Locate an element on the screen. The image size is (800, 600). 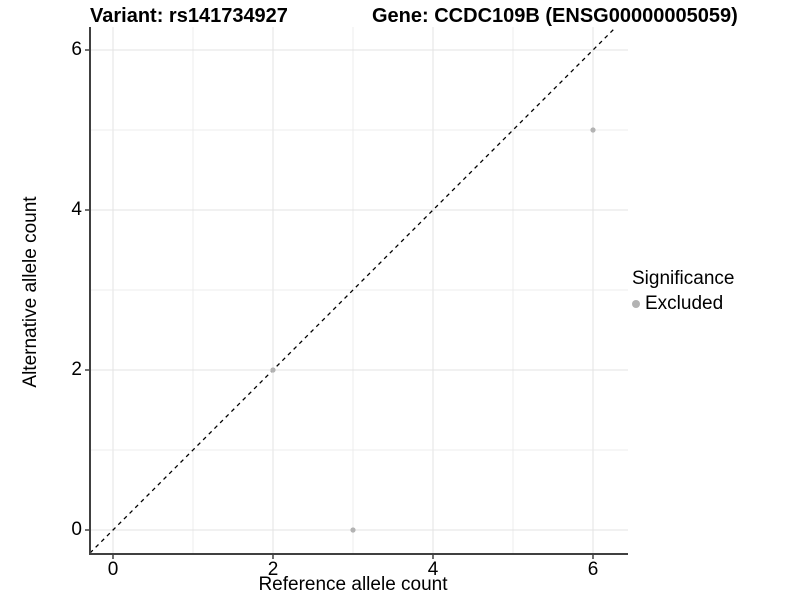
x-tick-label: 0 is located at coordinates (113, 569).